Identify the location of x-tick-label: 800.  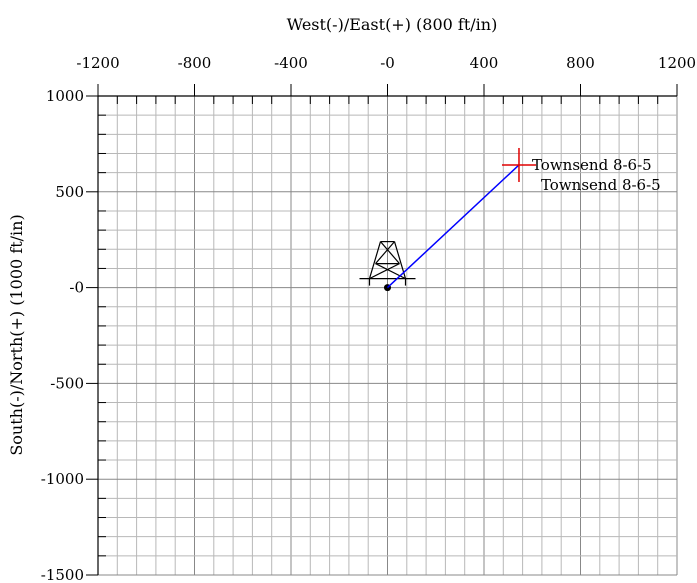
(580, 63).